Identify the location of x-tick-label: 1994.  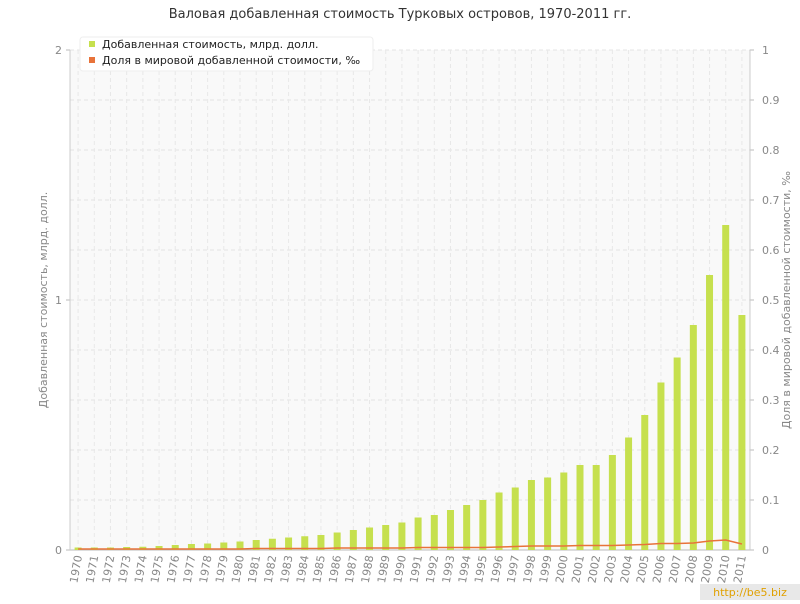
(465, 569).